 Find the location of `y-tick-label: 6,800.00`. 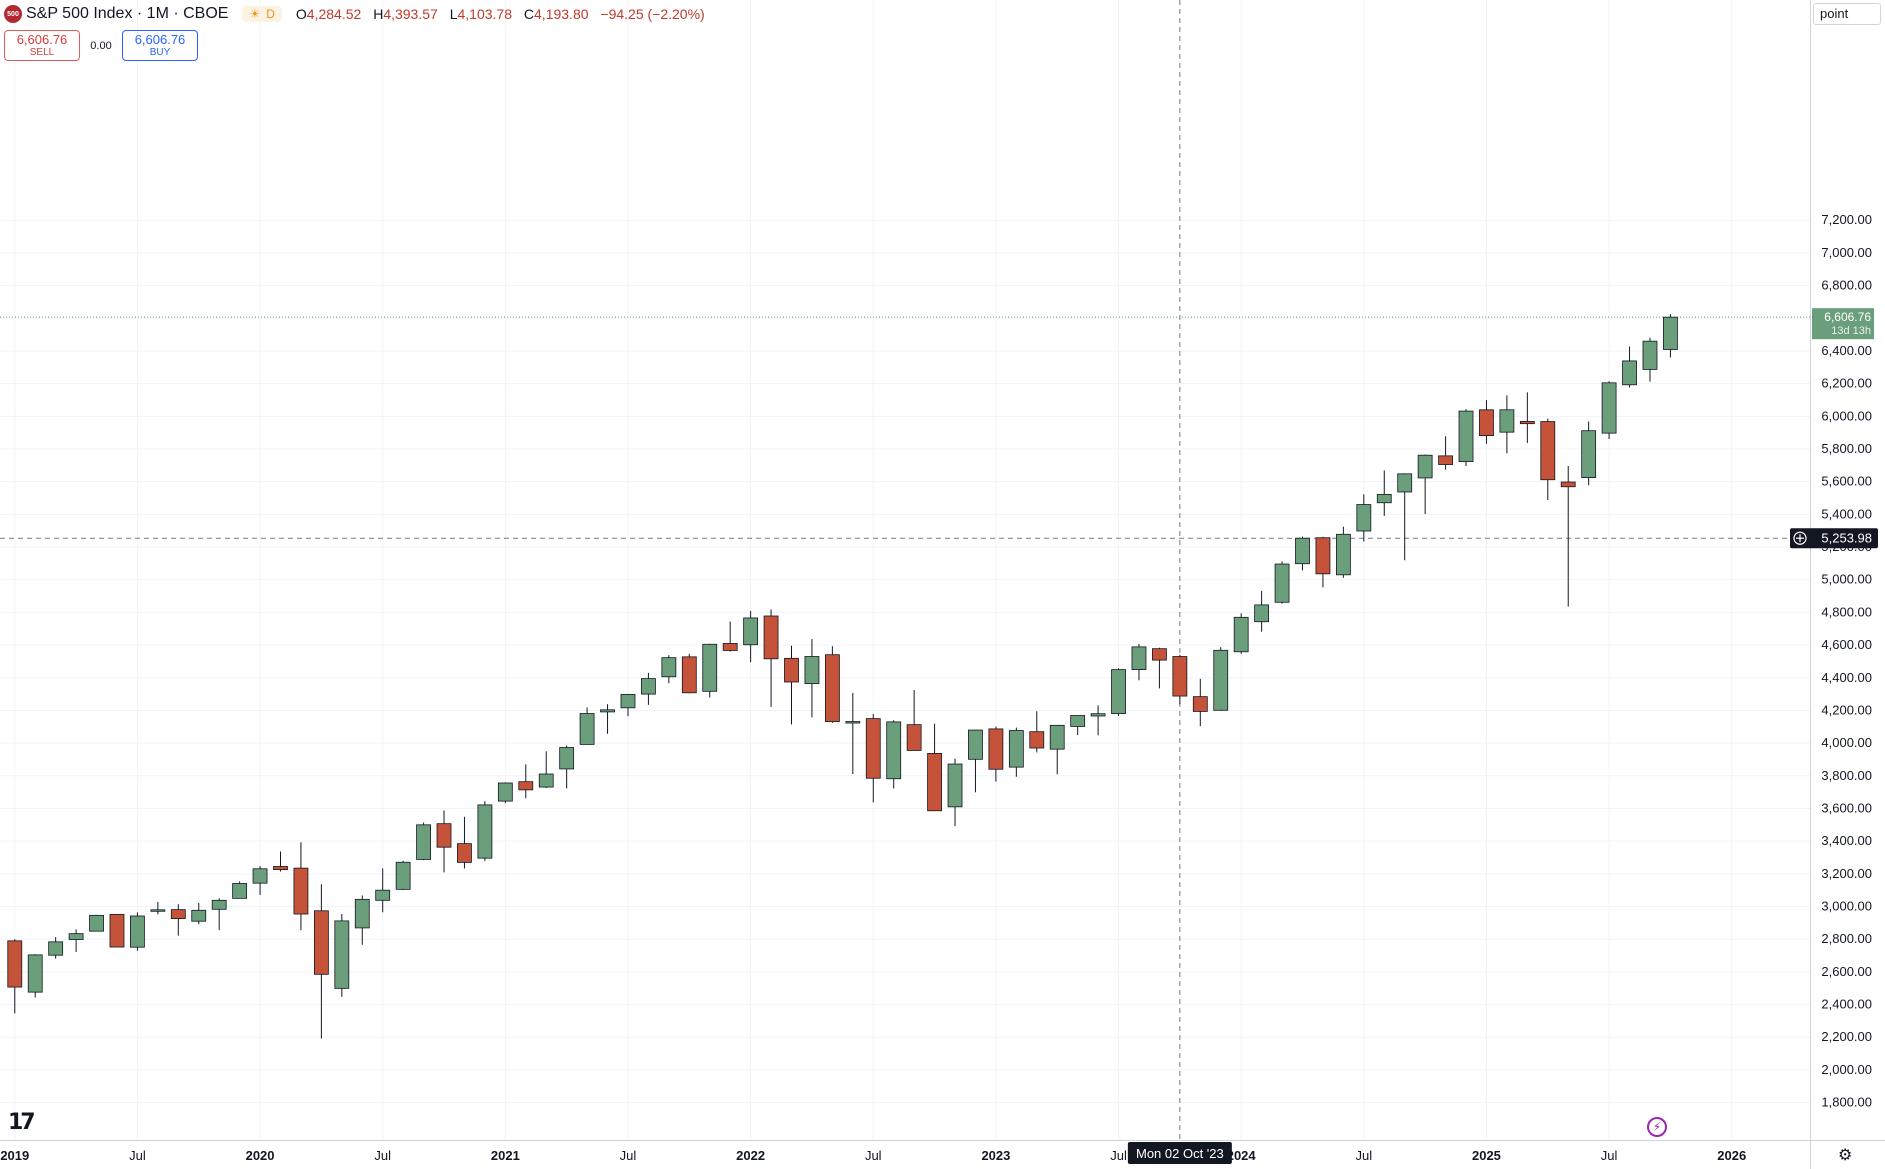

y-tick-label: 6,800.00 is located at coordinates (1846, 285).